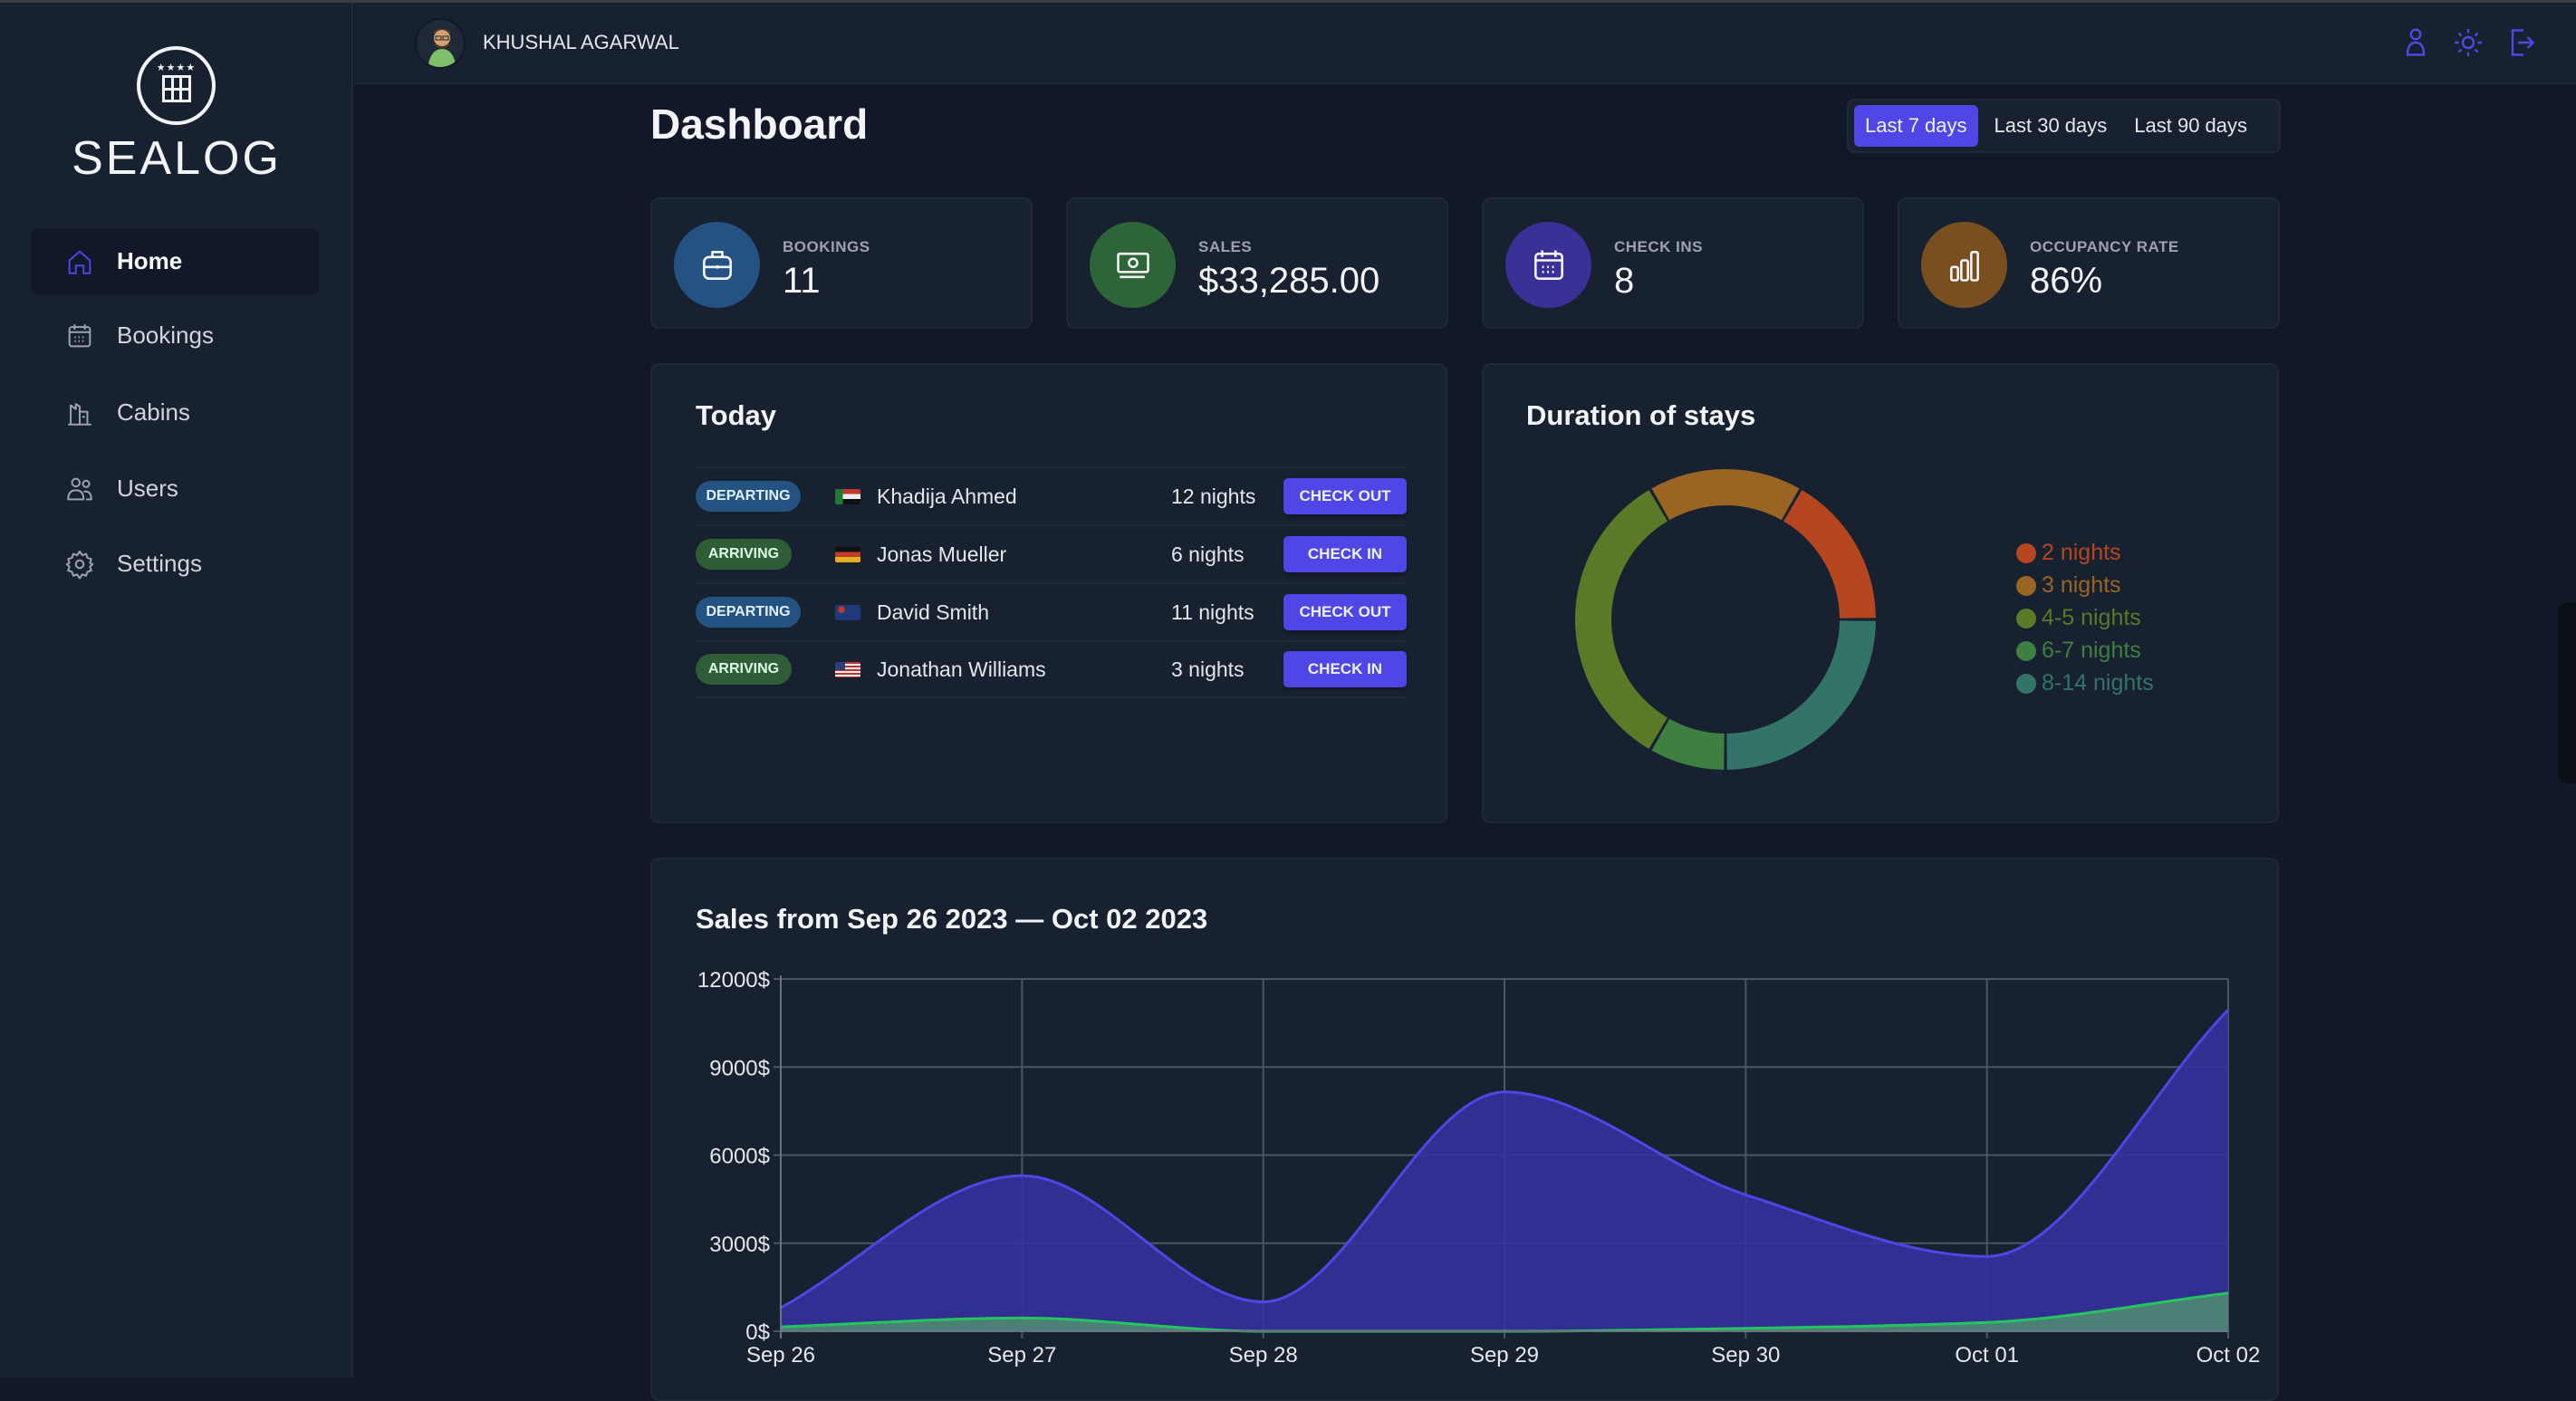  I want to click on avatar, so click(440, 43).